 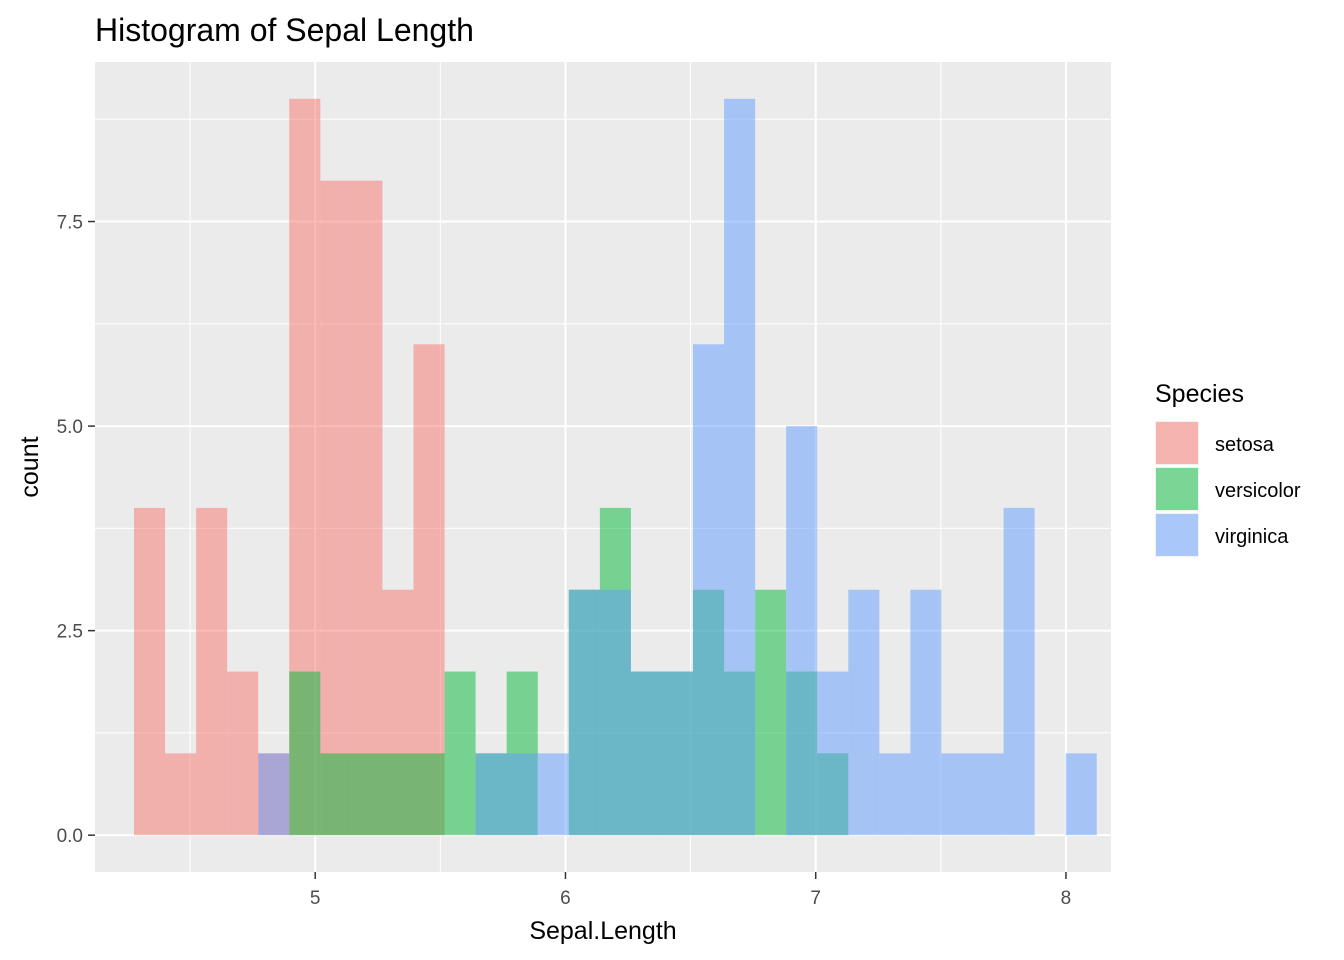 What do you see at coordinates (1258, 491) in the screenshot?
I see `legend-label-versicolor: versicolor` at bounding box center [1258, 491].